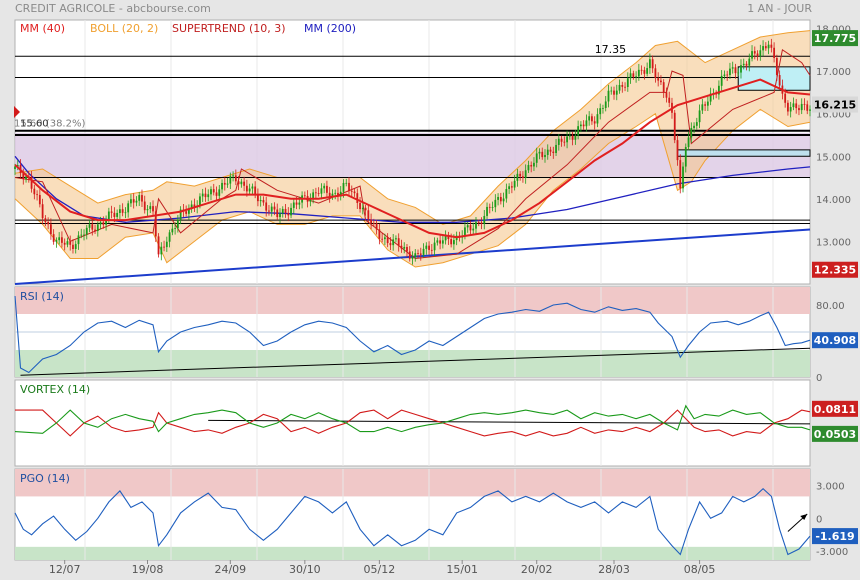  Describe the element at coordinates (835, 270) in the screenshot. I see `low-price-label: 12.335` at that location.